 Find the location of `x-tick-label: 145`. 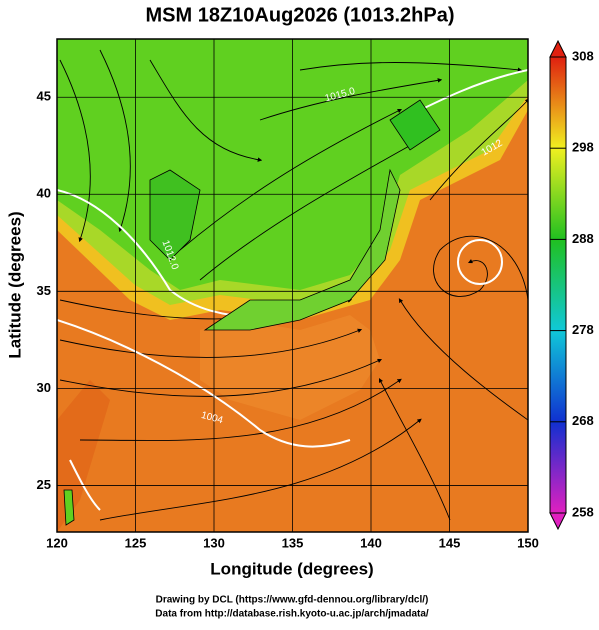

x-tick-label: 145 is located at coordinates (450, 542).